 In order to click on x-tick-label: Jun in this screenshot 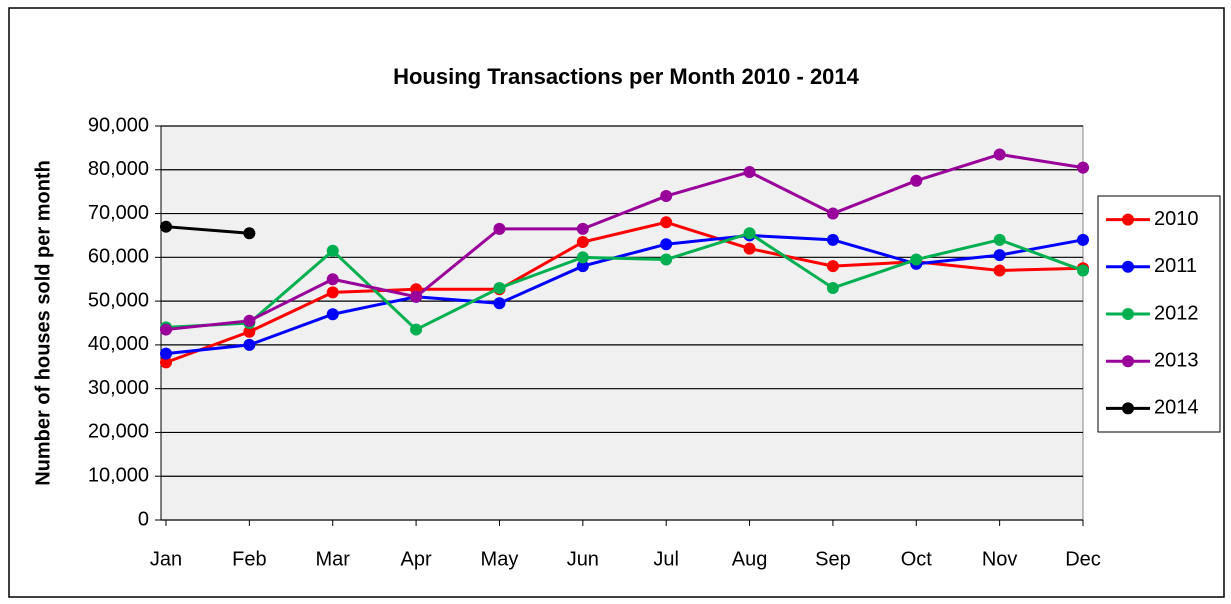, I will do `click(583, 559)`.